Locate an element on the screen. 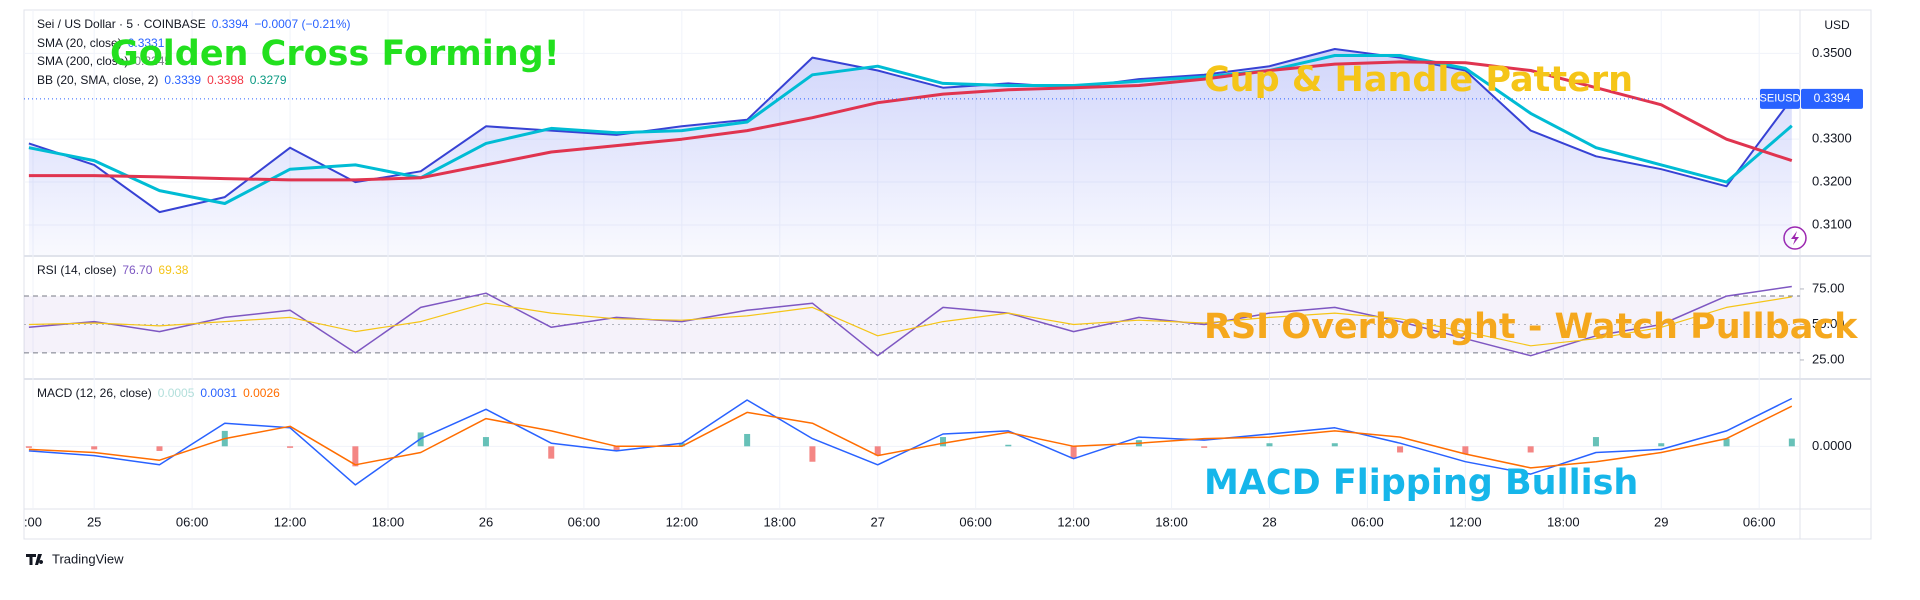 This screenshot has width=1920, height=600. legend-value: 0.3394 is located at coordinates (230, 24).